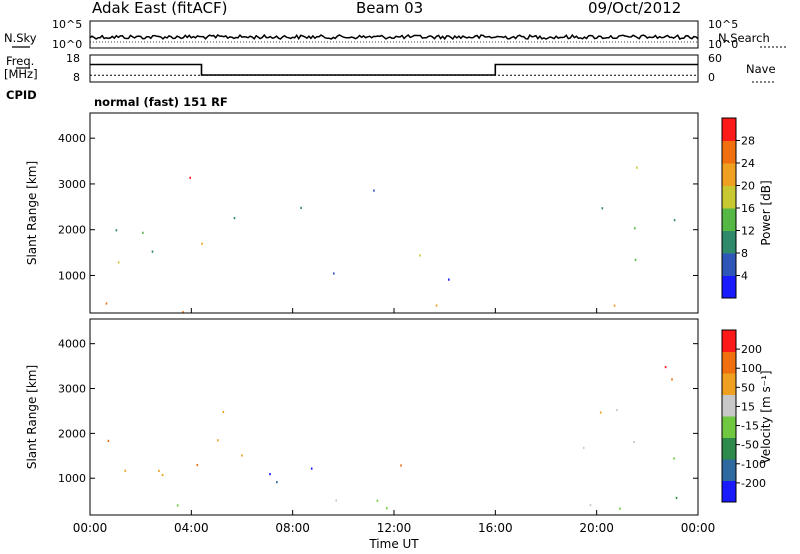 Image resolution: width=800 pixels, height=554 pixels. I want to click on n-search-label: N.Search, so click(744, 38).